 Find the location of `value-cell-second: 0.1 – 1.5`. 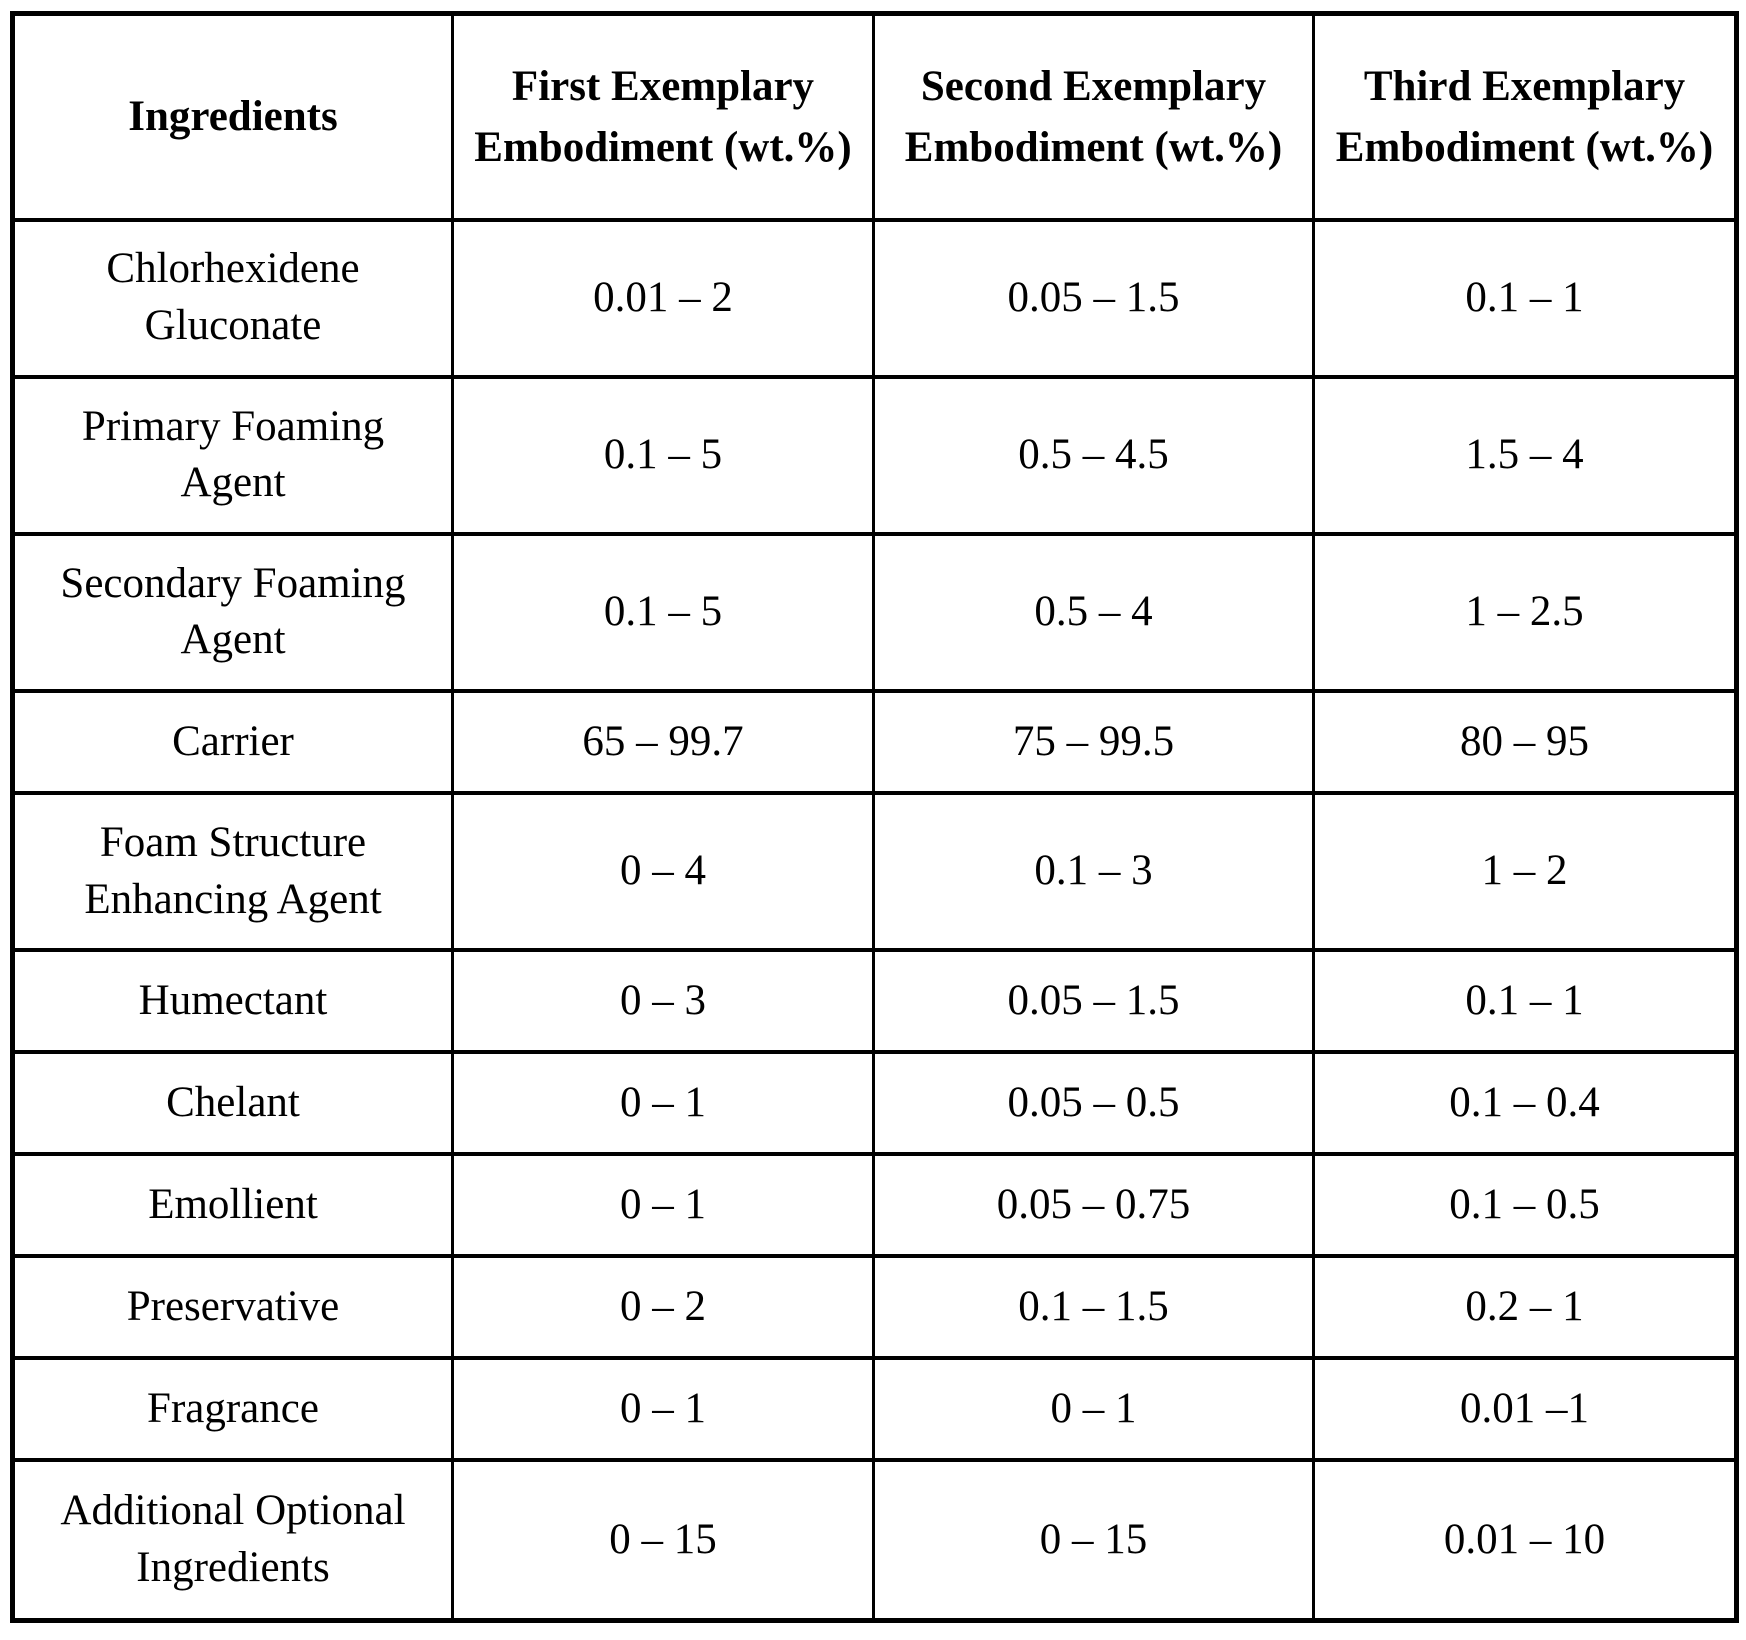

value-cell-second: 0.1 – 1.5 is located at coordinates (1093, 1307).